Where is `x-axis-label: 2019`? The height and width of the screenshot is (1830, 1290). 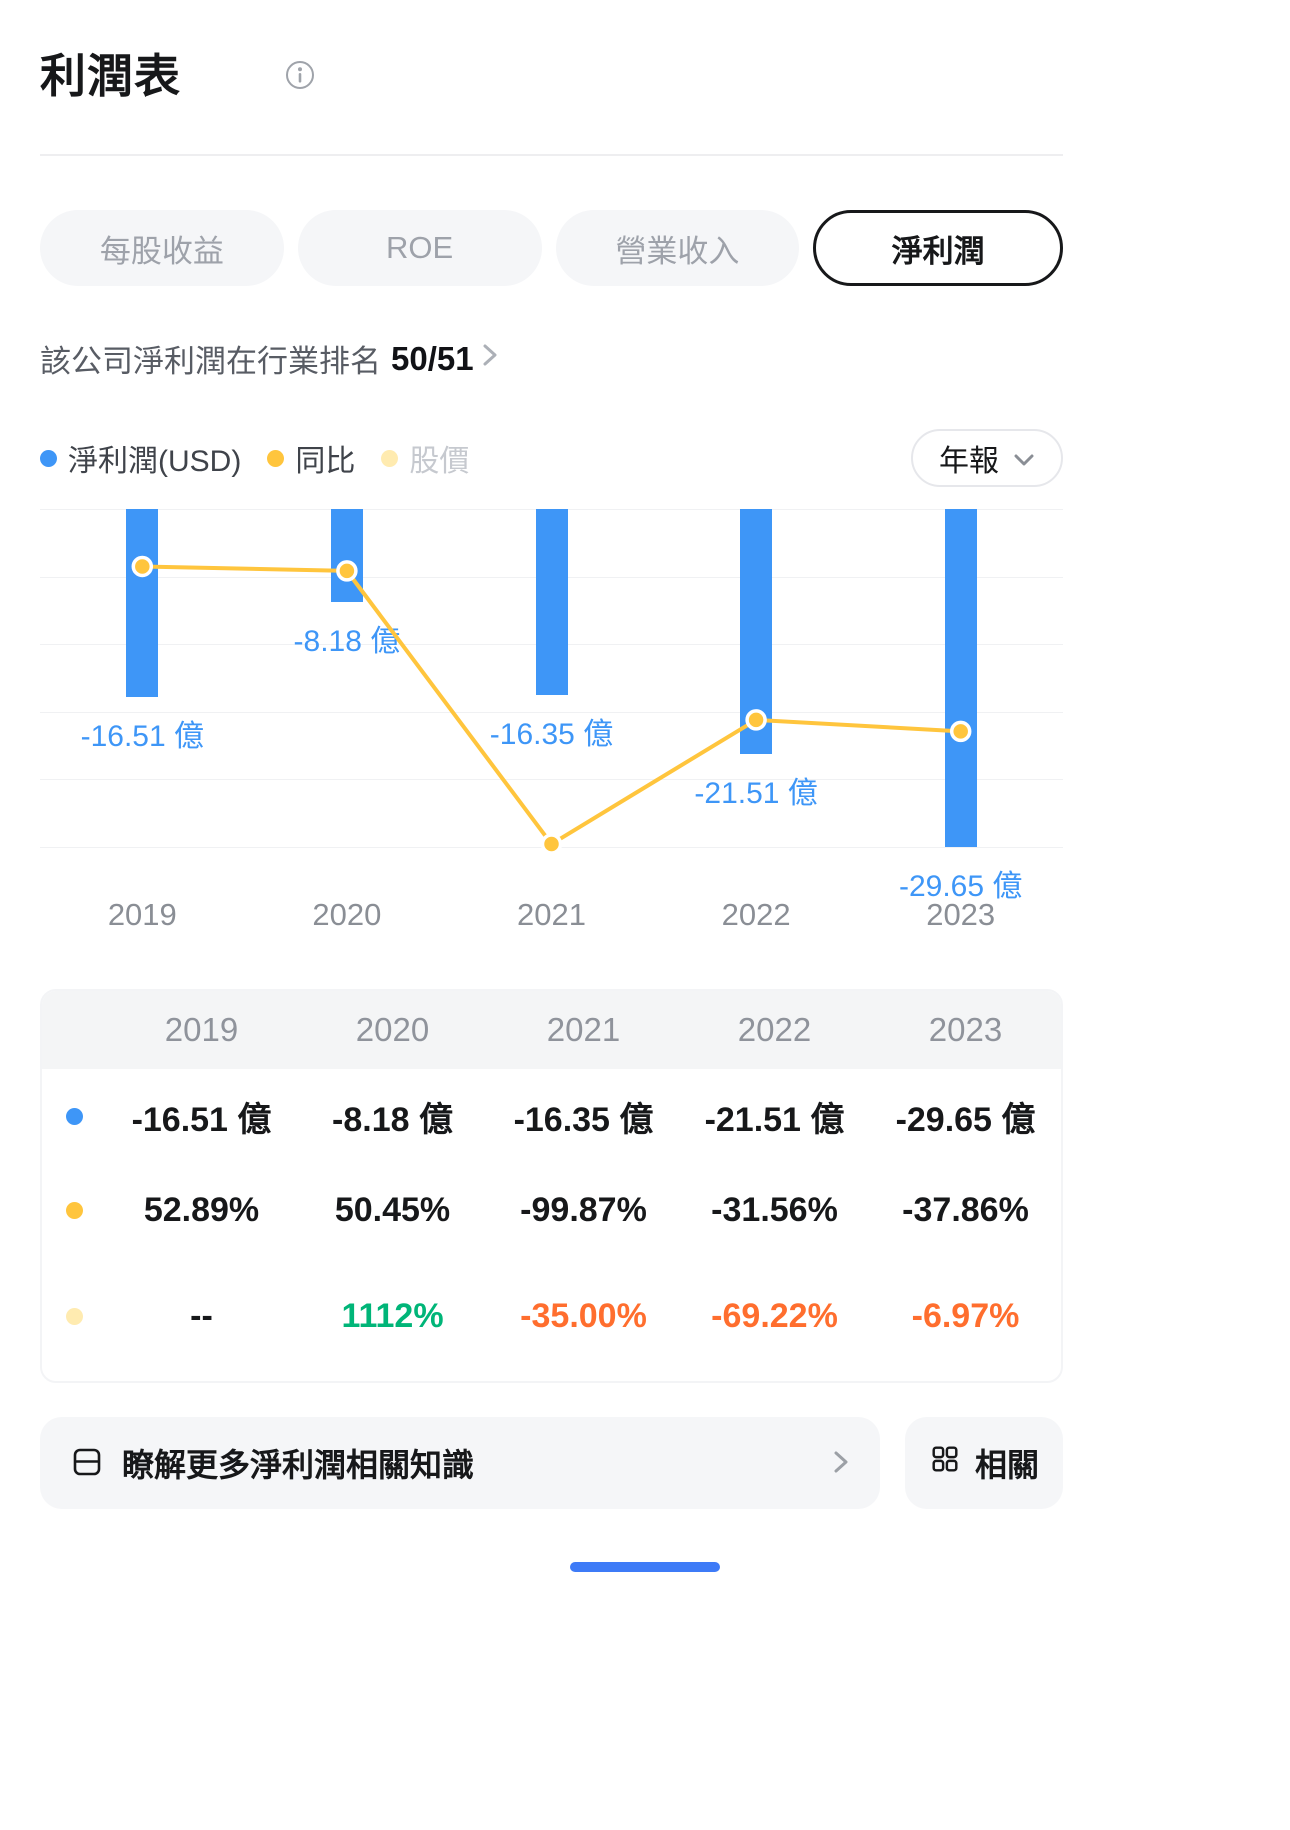
x-axis-label: 2019 is located at coordinates (142, 914).